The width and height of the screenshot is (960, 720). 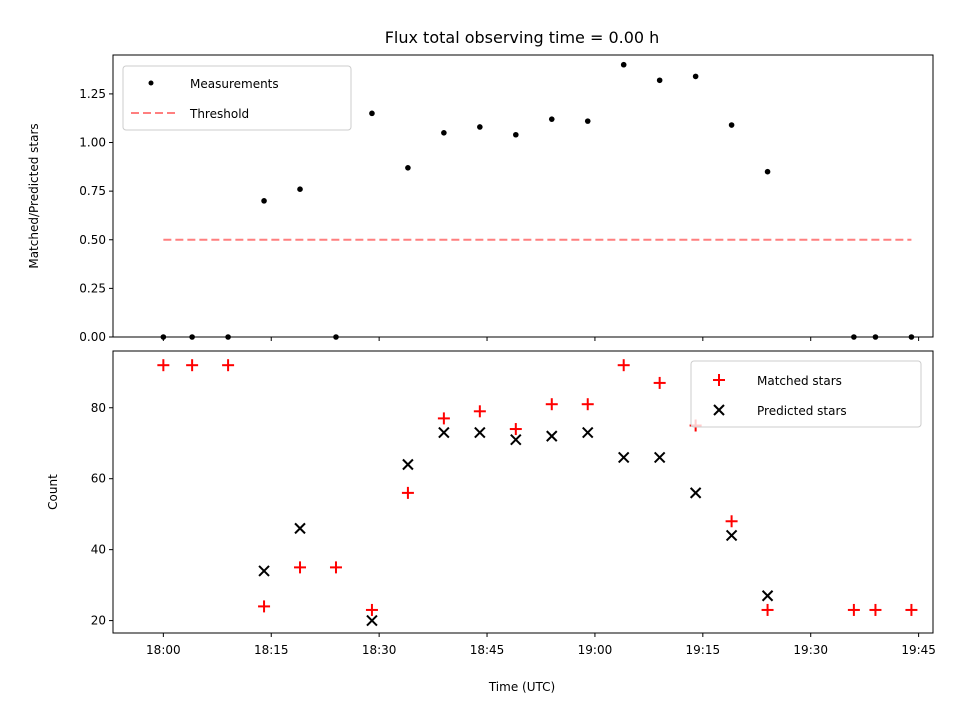 I want to click on top-y-tick-label: 0.75, so click(x=92, y=191).